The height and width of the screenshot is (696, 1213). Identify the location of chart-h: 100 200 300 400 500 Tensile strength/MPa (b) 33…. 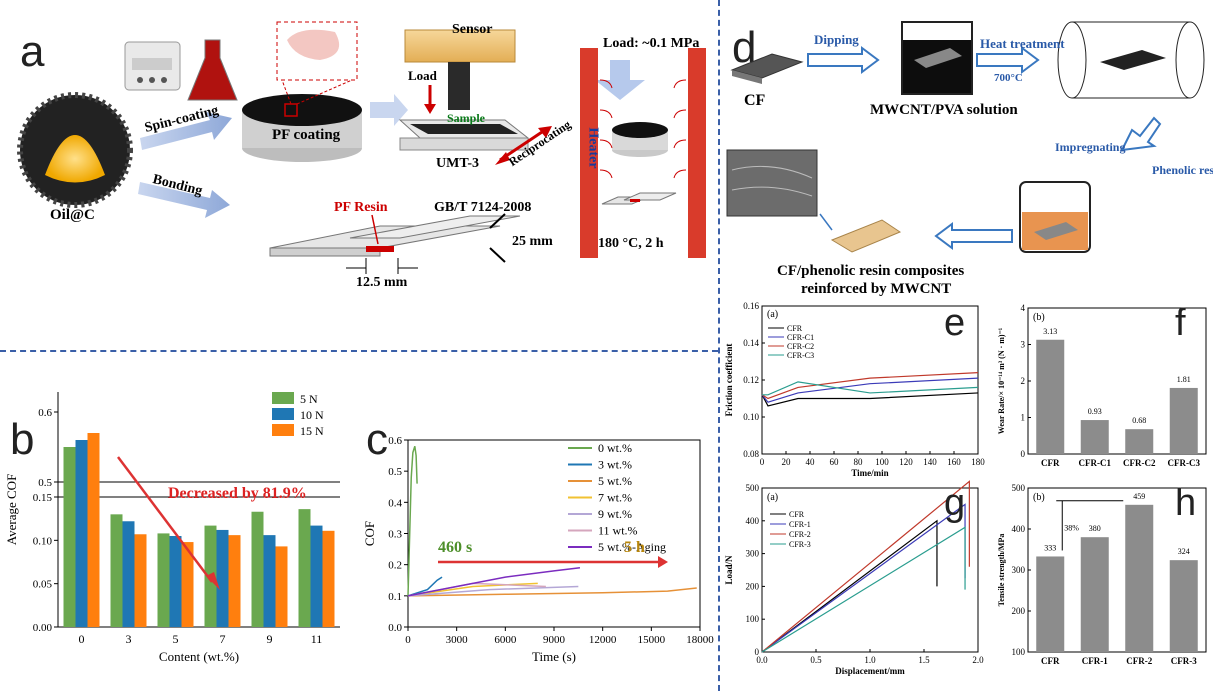
(1102, 574).